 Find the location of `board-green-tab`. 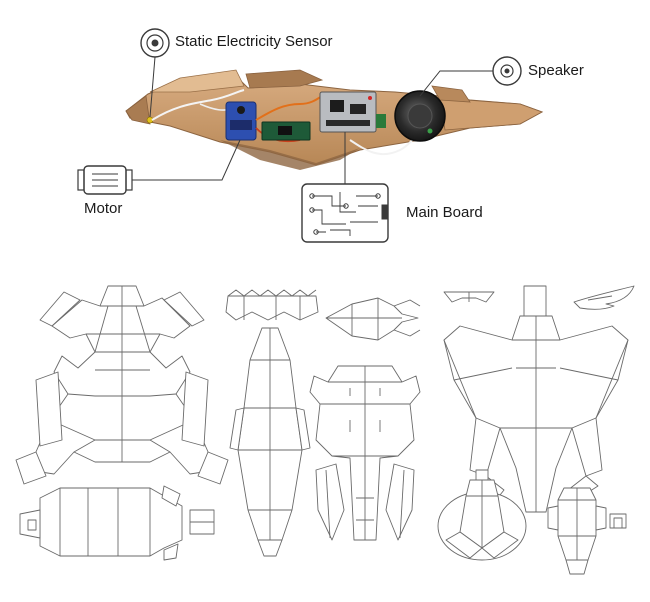

board-green-tab is located at coordinates (381, 121).